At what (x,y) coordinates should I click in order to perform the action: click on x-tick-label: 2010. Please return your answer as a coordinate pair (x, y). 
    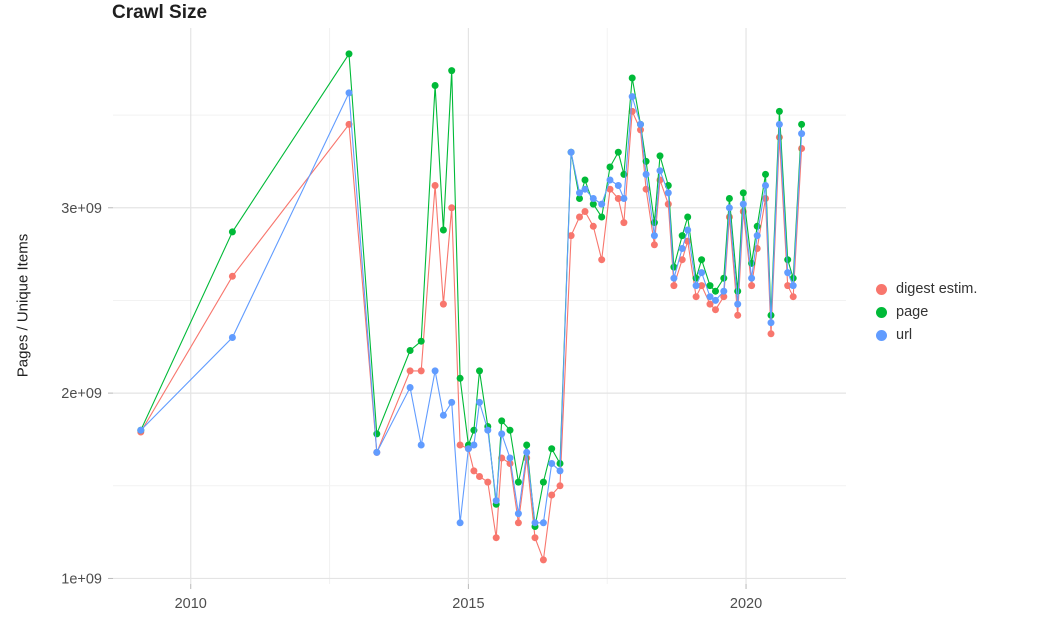
    Looking at the image, I should click on (191, 604).